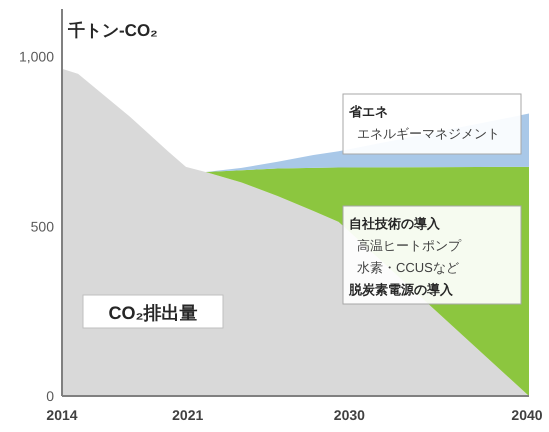  I want to click on annotation: 高温ヒートポンプ, so click(409, 245).